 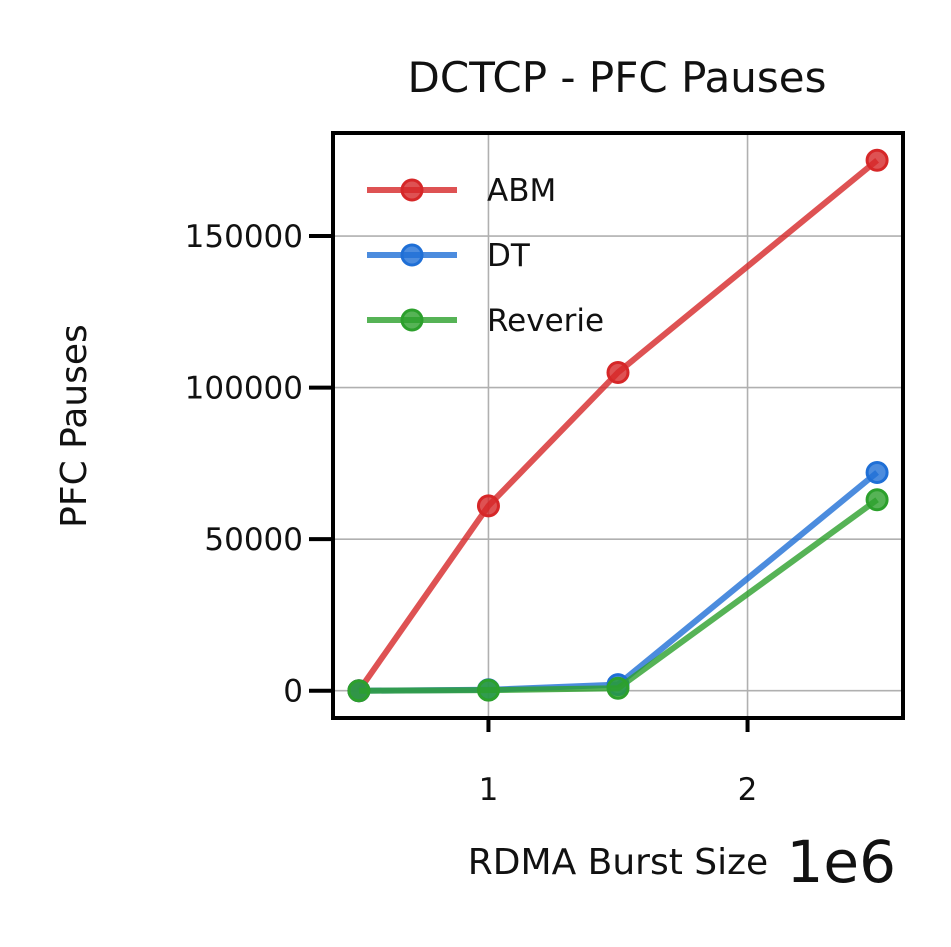 What do you see at coordinates (877, 472) in the screenshot?
I see `data-point-dt` at bounding box center [877, 472].